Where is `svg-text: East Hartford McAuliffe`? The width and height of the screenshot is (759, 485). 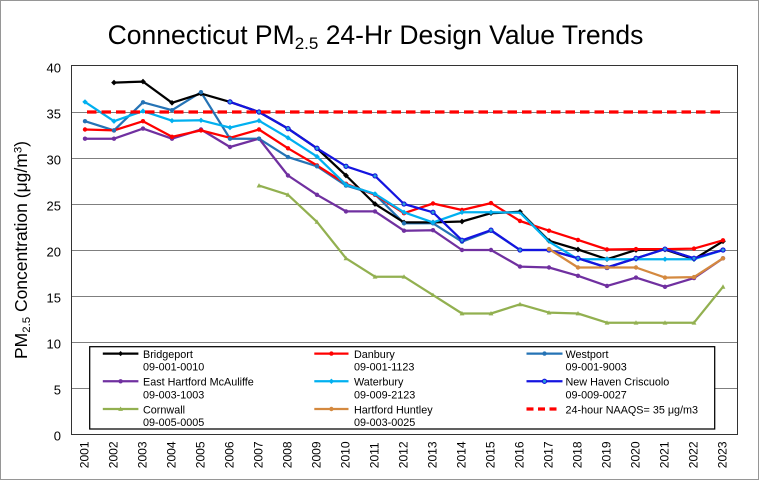
svg-text: East Hartford McAuliffe is located at coordinates (198, 383).